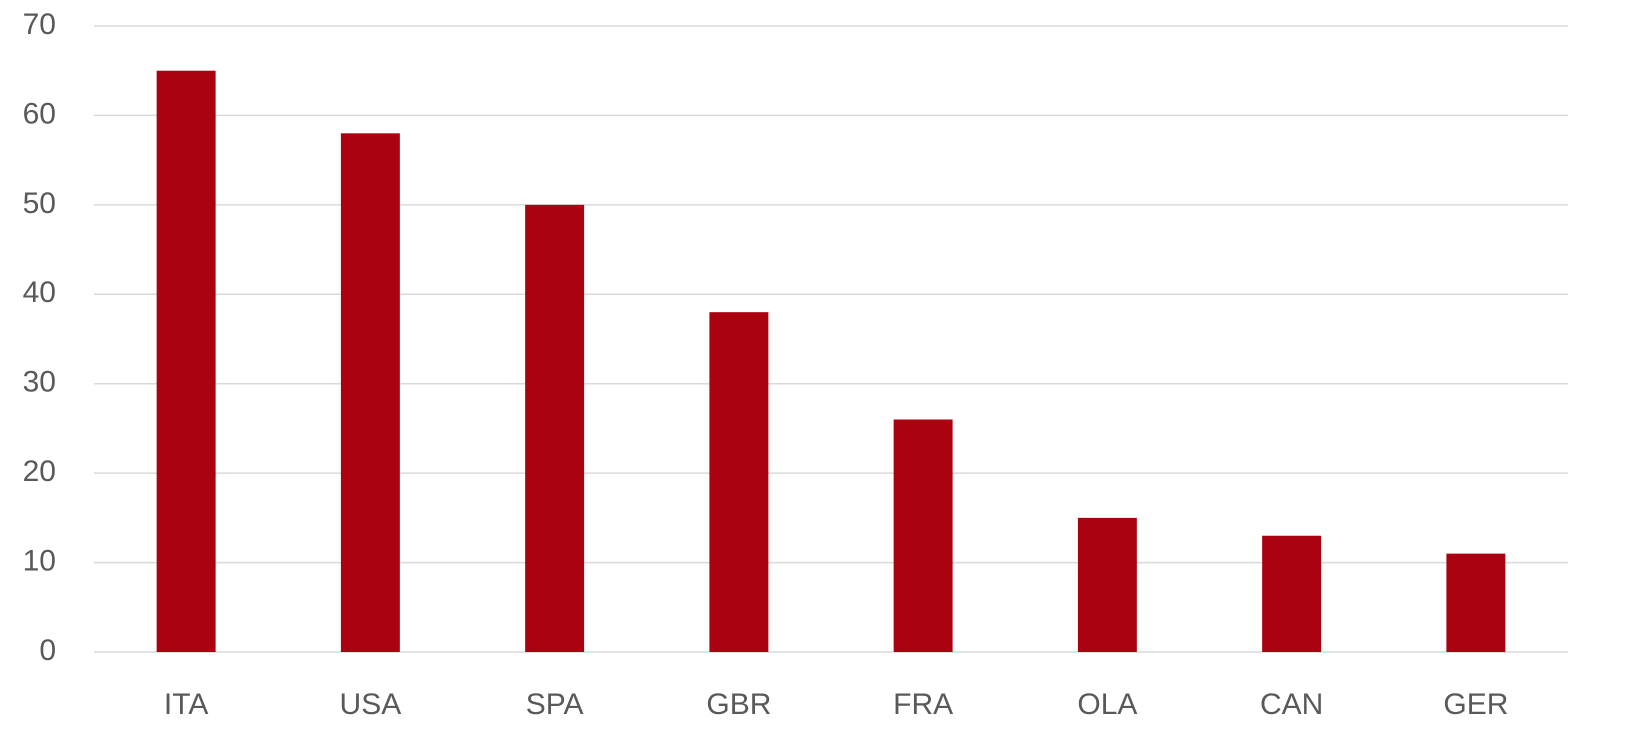 This screenshot has width=1630, height=749. Describe the element at coordinates (1107, 704) in the screenshot. I see `x-tick-label: OLA` at that location.